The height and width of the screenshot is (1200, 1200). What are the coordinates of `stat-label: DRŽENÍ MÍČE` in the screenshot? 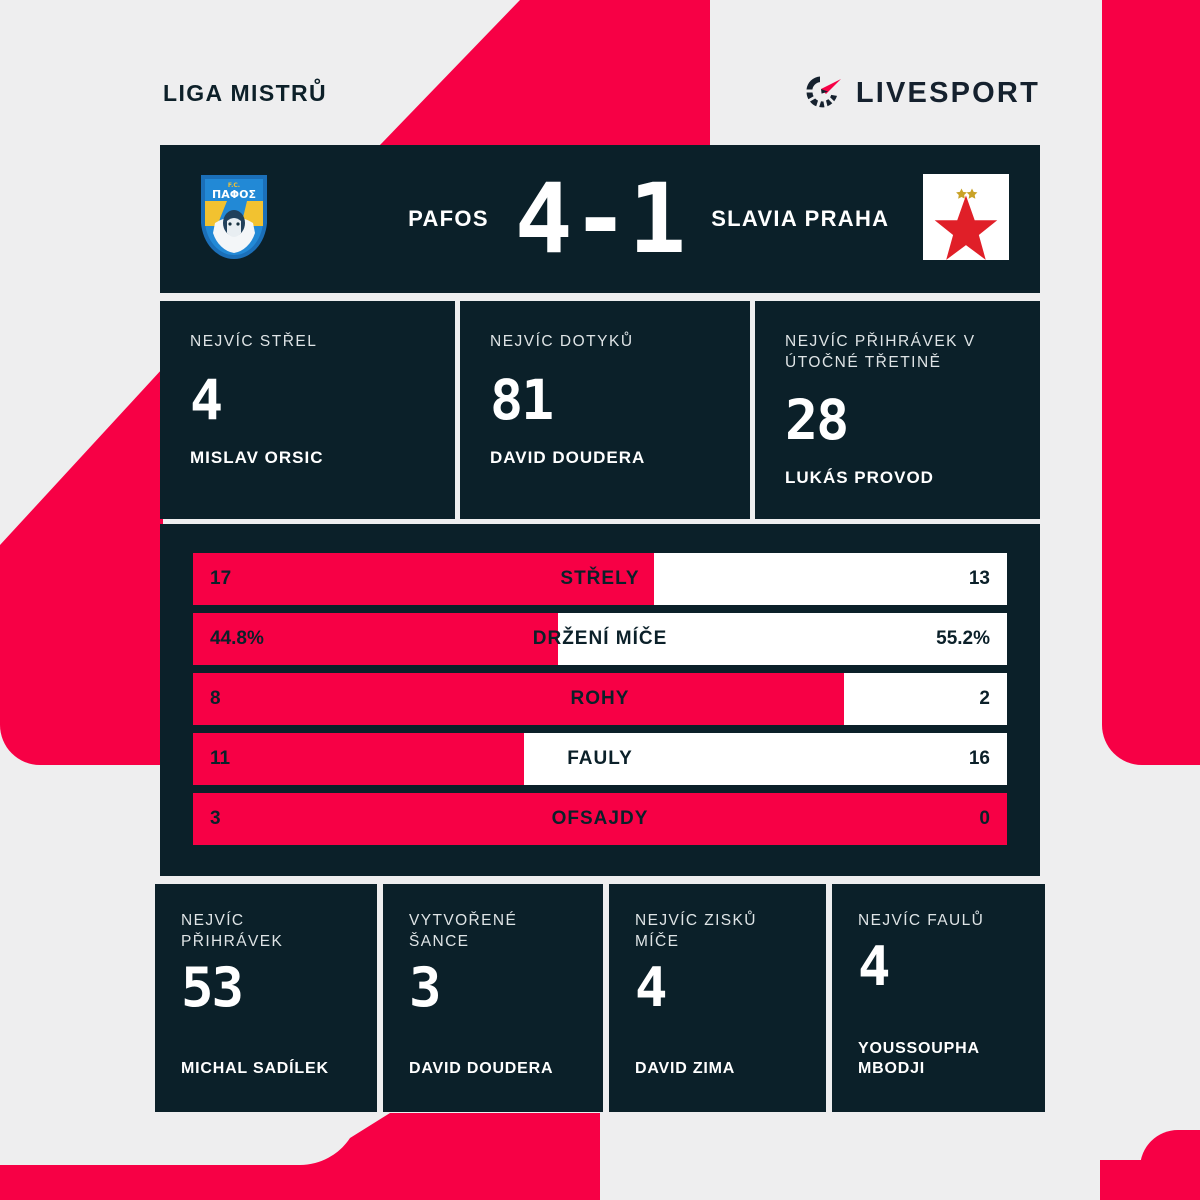 It's located at (600, 638).